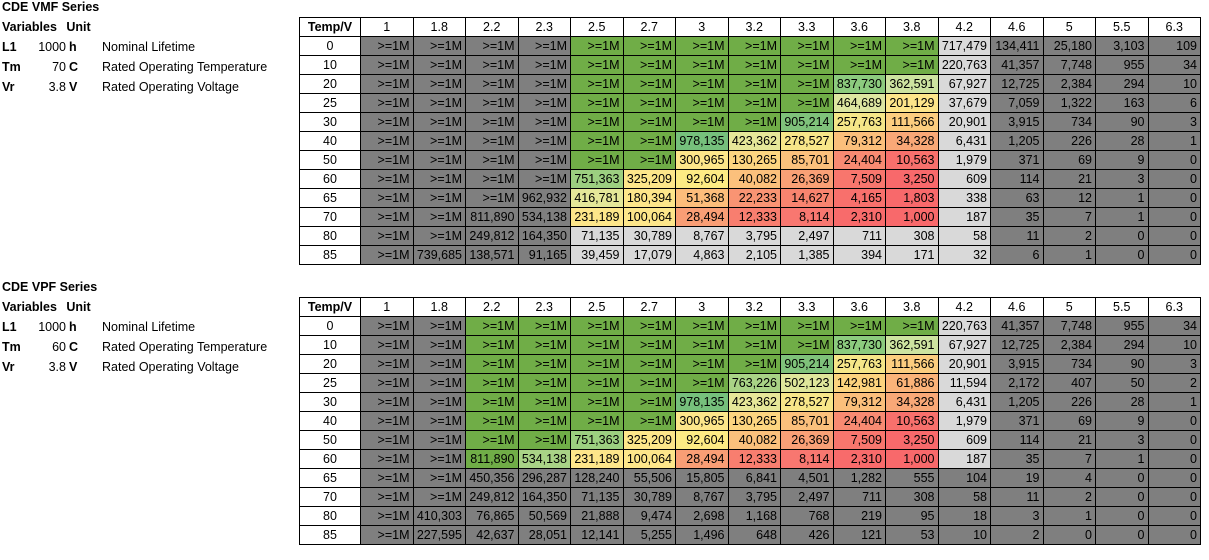  I want to click on lifetime-cell: 609, so click(964, 440).